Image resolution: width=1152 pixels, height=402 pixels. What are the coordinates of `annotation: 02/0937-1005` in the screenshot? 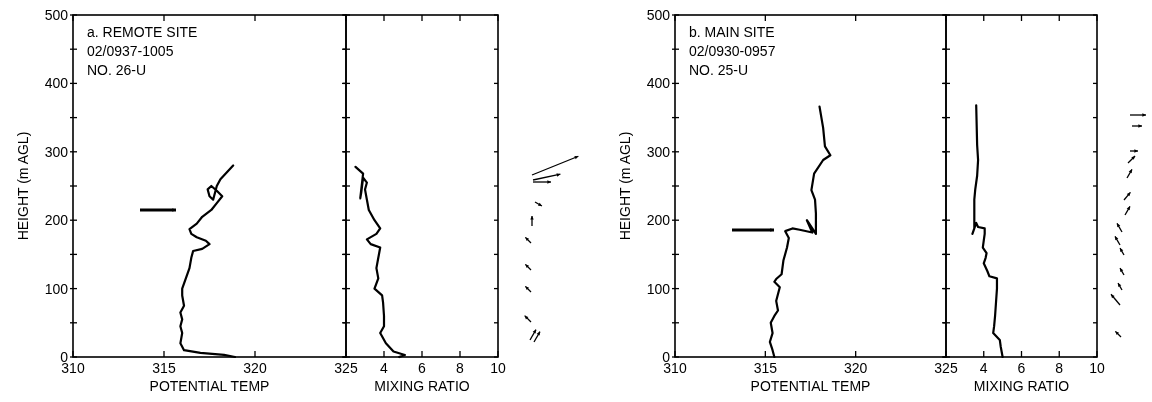 It's located at (130, 51).